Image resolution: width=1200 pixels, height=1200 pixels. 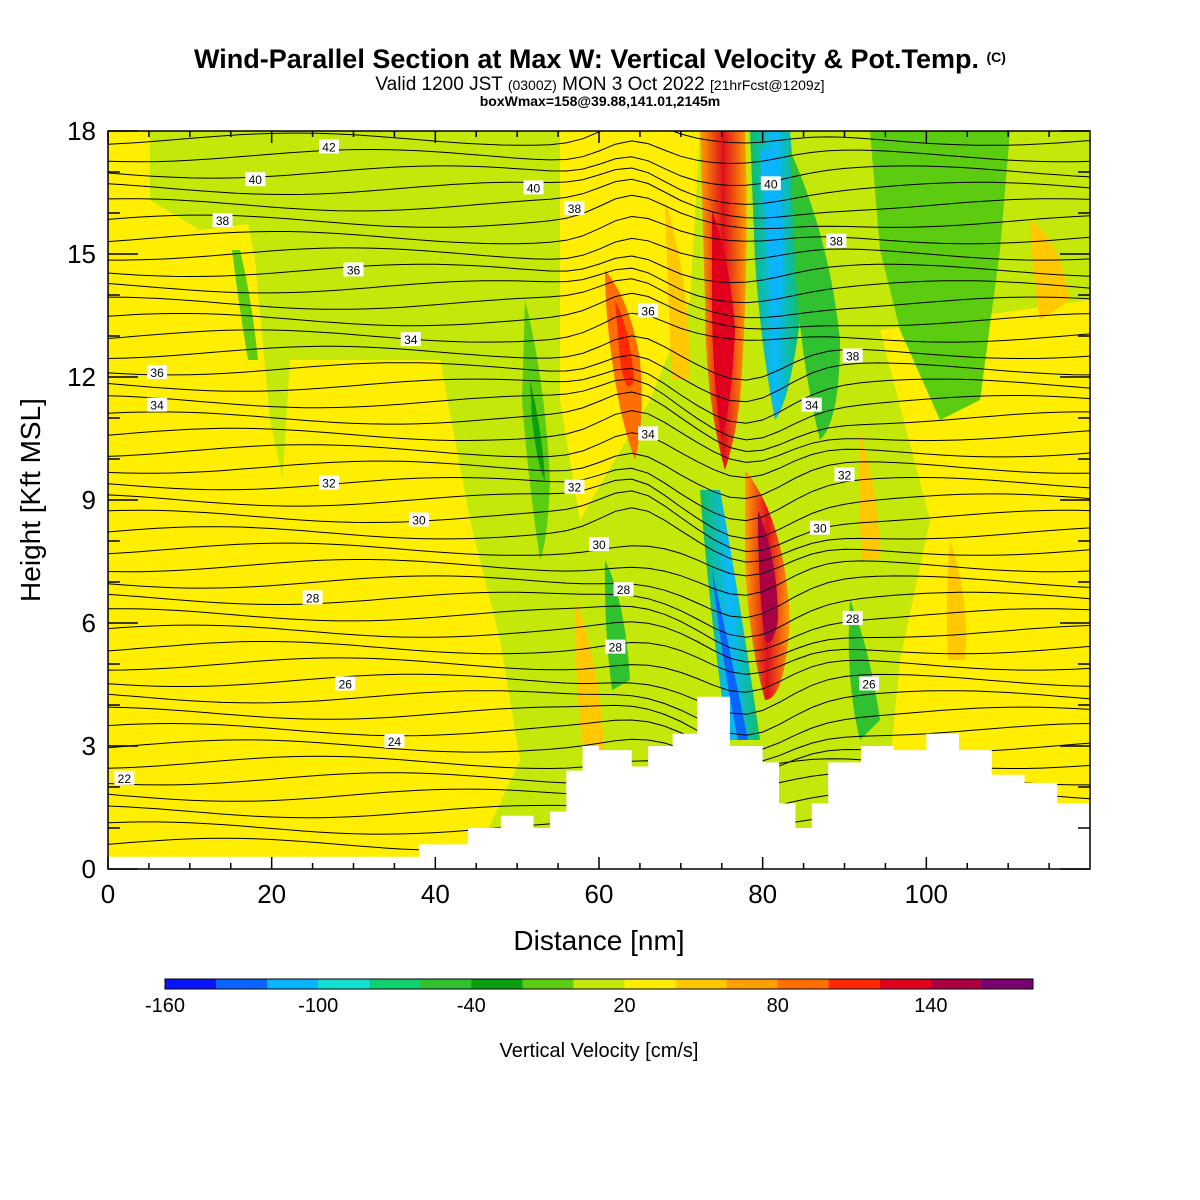 What do you see at coordinates (778, 1006) in the screenshot?
I see `colorbar-tick-label: 80` at bounding box center [778, 1006].